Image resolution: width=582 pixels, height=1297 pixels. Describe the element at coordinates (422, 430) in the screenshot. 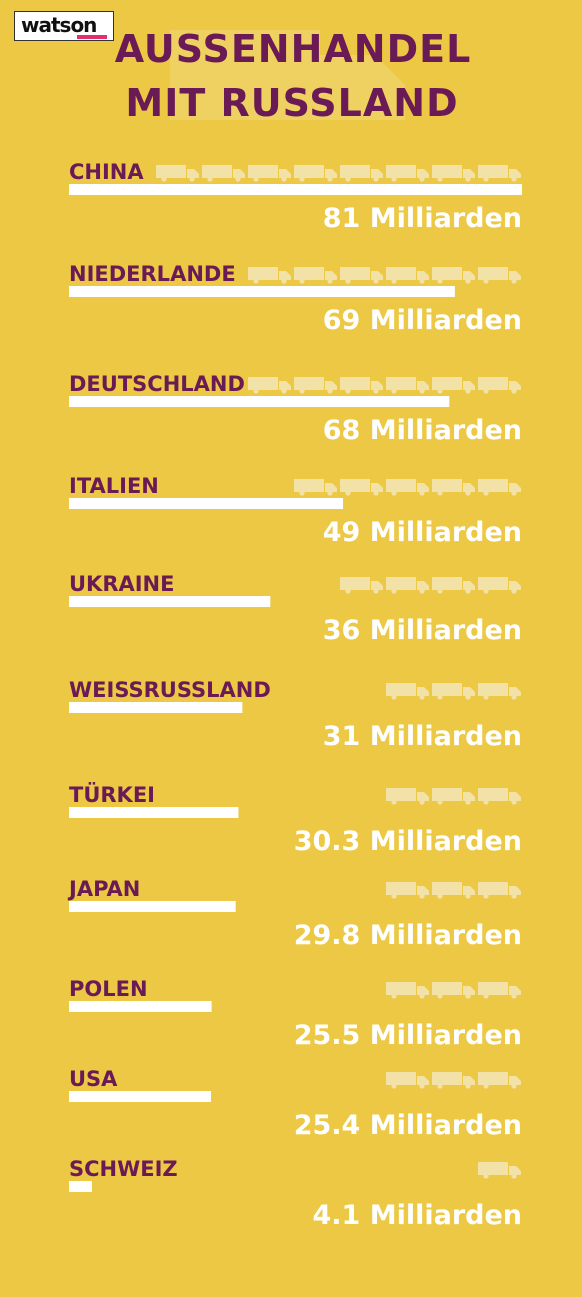

I see `value-label: 68 Milliarden` at that location.